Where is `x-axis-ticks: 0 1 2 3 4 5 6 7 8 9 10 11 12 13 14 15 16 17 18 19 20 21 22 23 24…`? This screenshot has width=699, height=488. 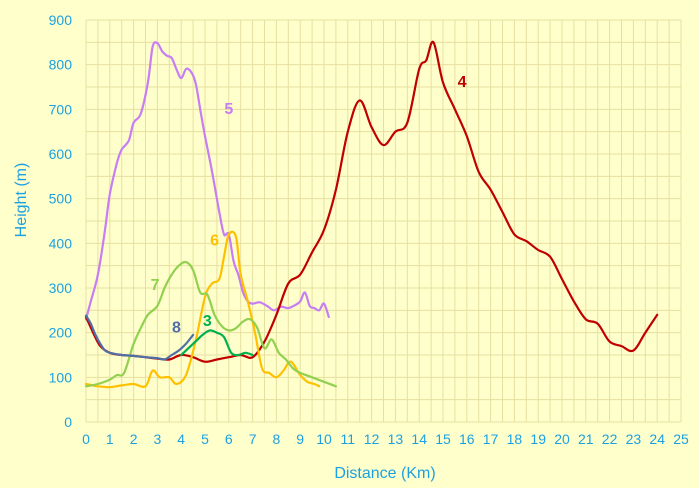 x-axis-ticks: 0 1 2 3 4 5 6 7 8 9 10 11 12 13 14 15 16 17 18 19 20 21 22 23 24… is located at coordinates (385, 439).